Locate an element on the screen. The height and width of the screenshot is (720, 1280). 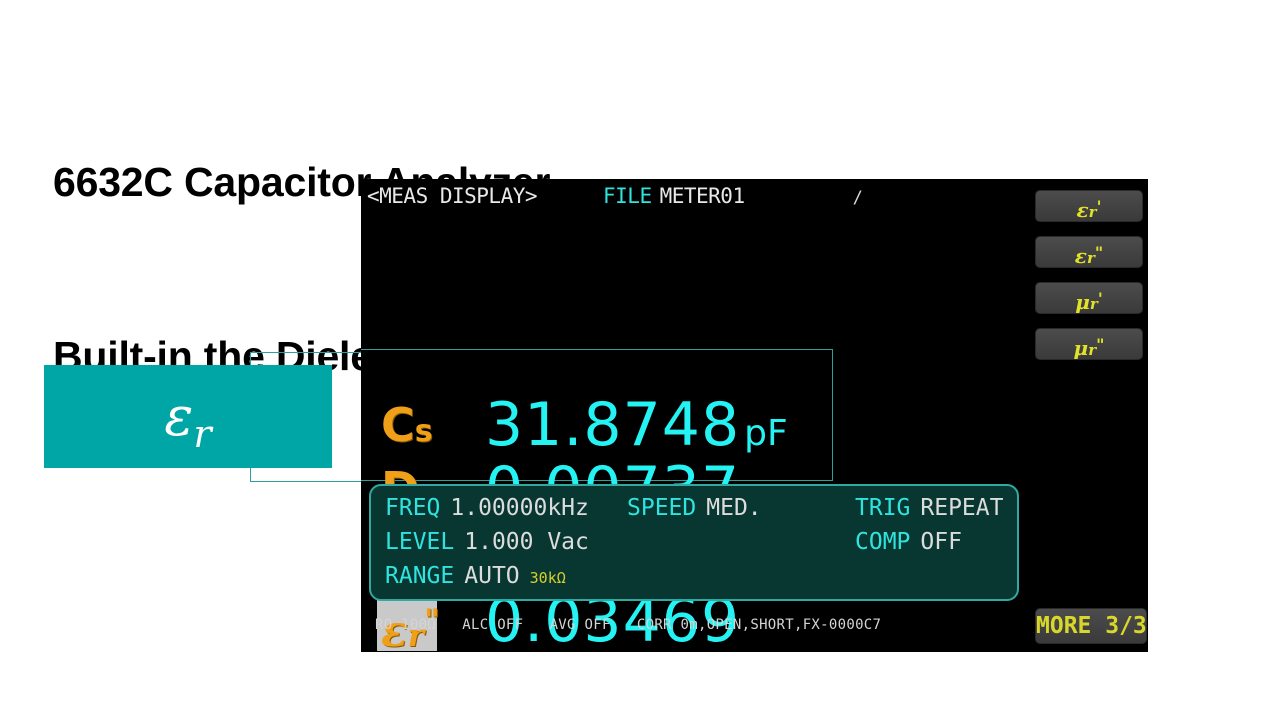
parameter-speed-value: MED. is located at coordinates (734, 508).